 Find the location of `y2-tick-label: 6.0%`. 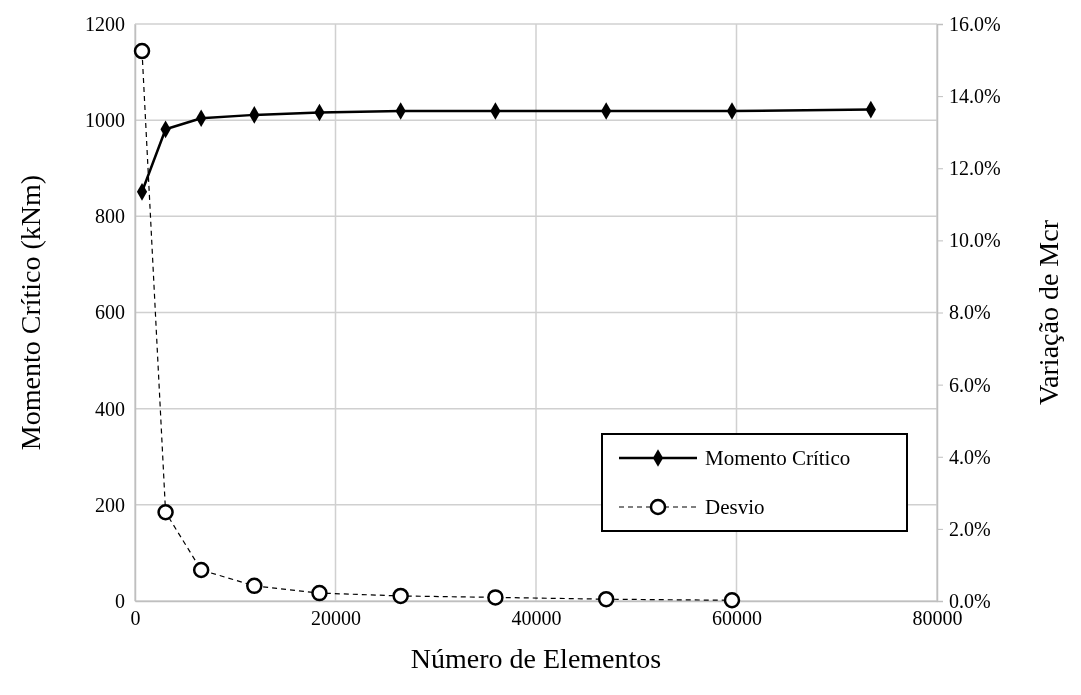

y2-tick-label: 6.0% is located at coordinates (970, 384).